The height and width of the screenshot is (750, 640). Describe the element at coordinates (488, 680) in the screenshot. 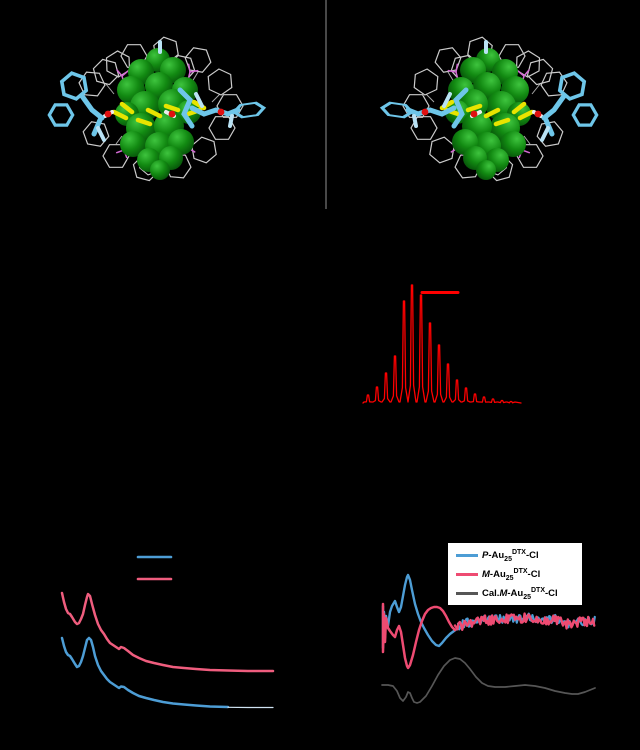

I see `cd-curve-calc` at that location.